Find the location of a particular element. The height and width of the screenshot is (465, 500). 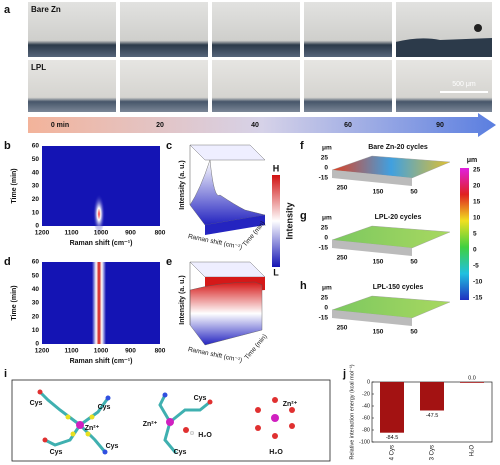

panel-letter: h is located at coordinates (303, 286).